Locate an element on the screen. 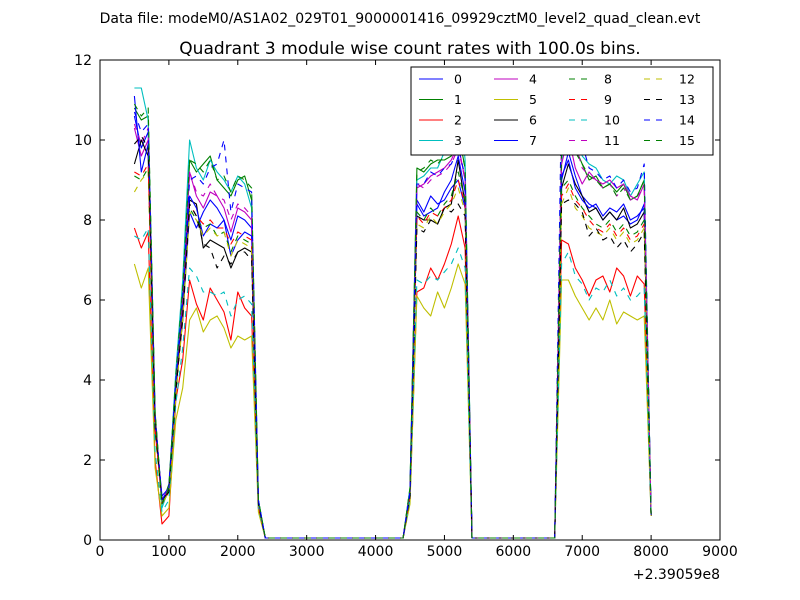 The image size is (800, 600). x-tick-label: 4000 is located at coordinates (376, 552).